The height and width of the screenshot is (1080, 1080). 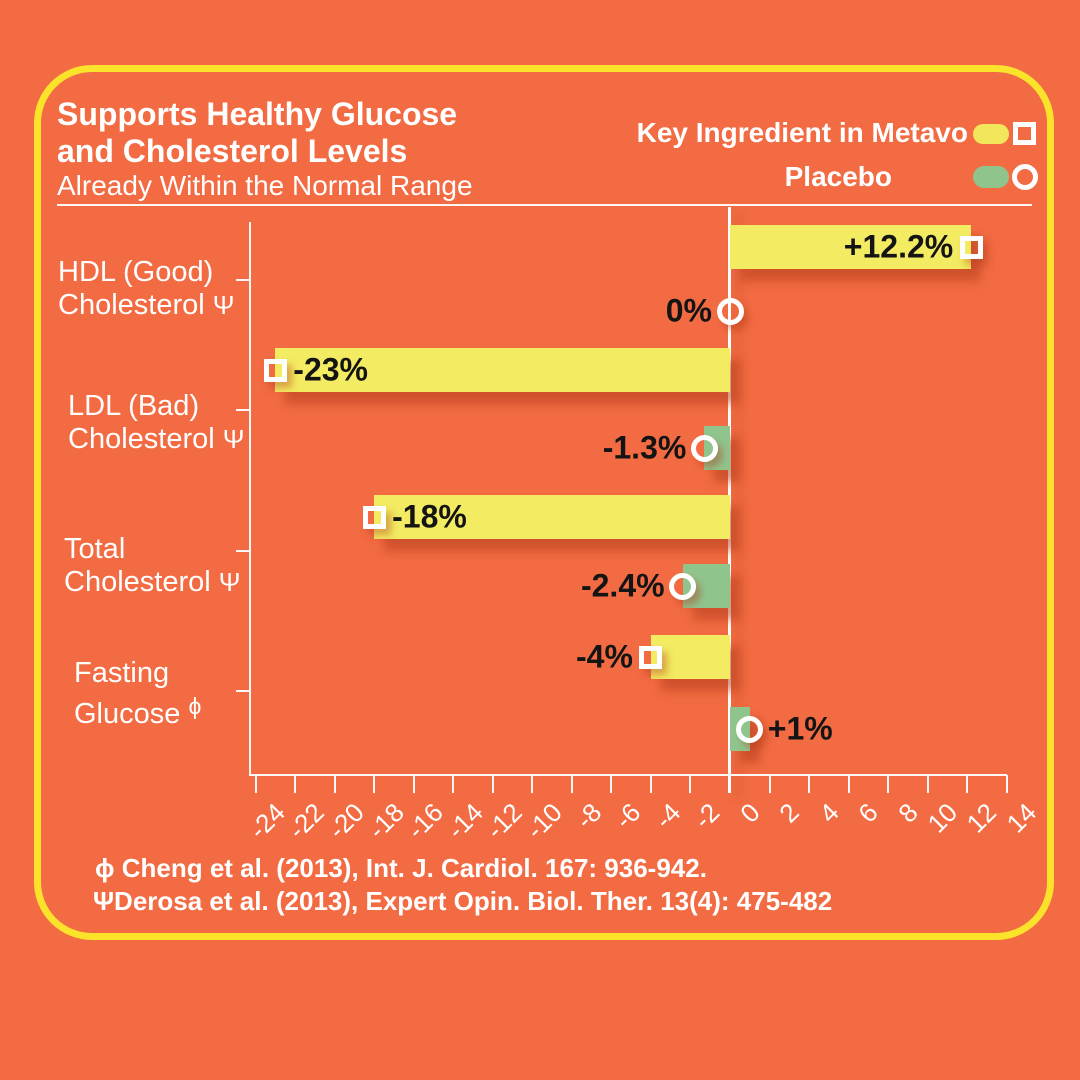 What do you see at coordinates (800, 728) in the screenshot?
I see `placebo-value-label: +1%` at bounding box center [800, 728].